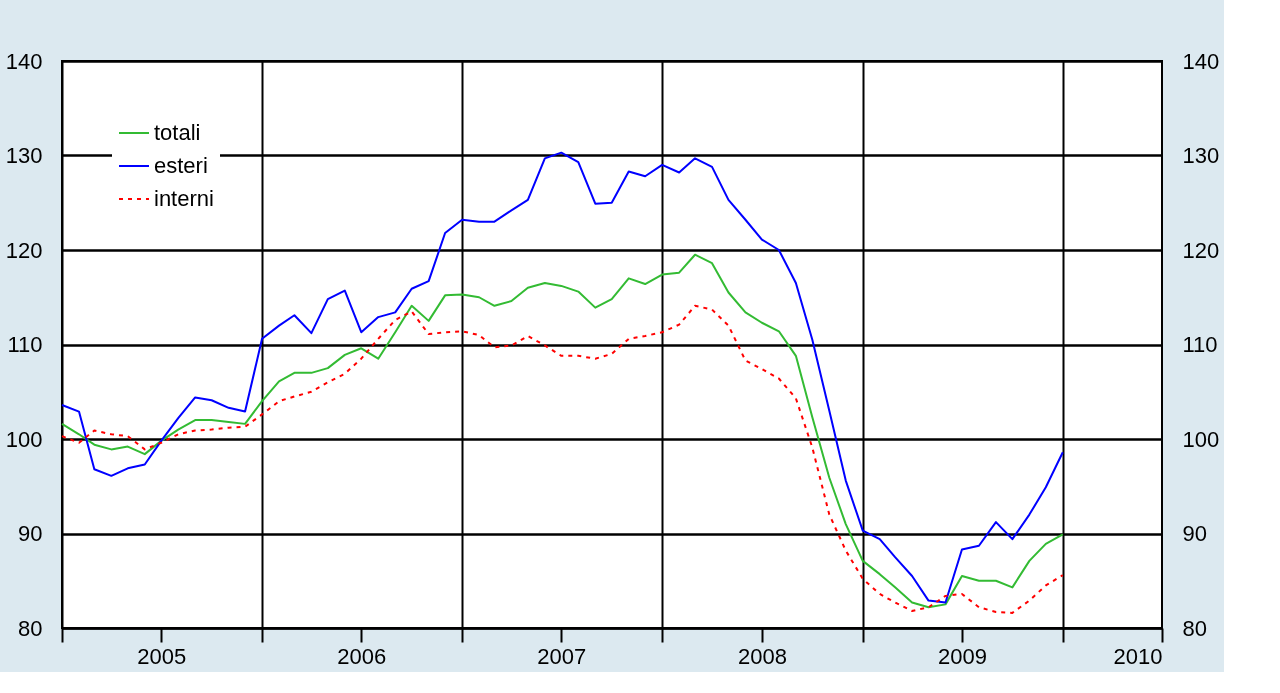  I want to click on y2-tick-label: 120, so click(1201, 250).